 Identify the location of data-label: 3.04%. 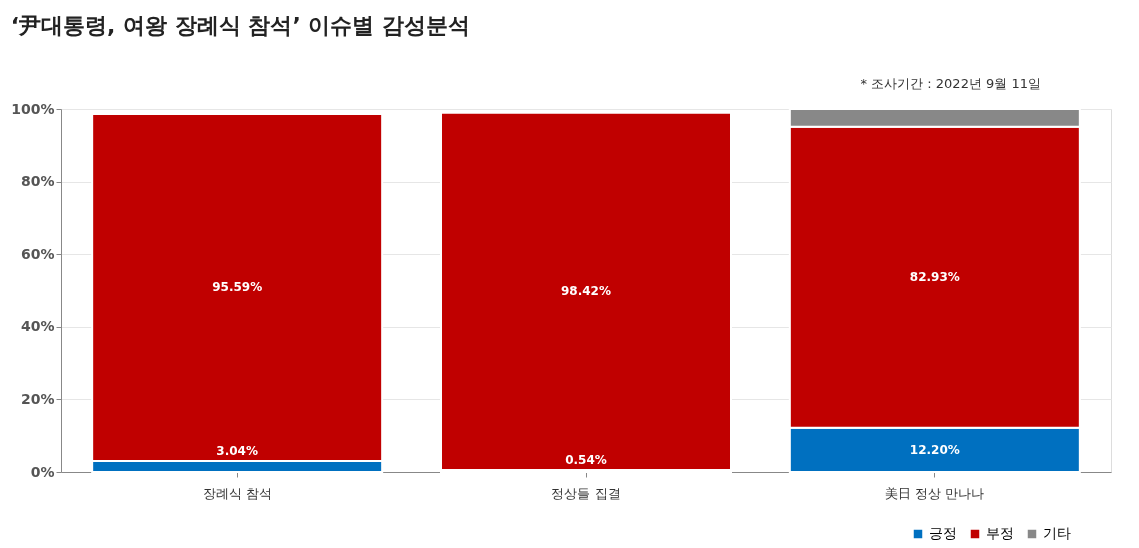
(237, 450).